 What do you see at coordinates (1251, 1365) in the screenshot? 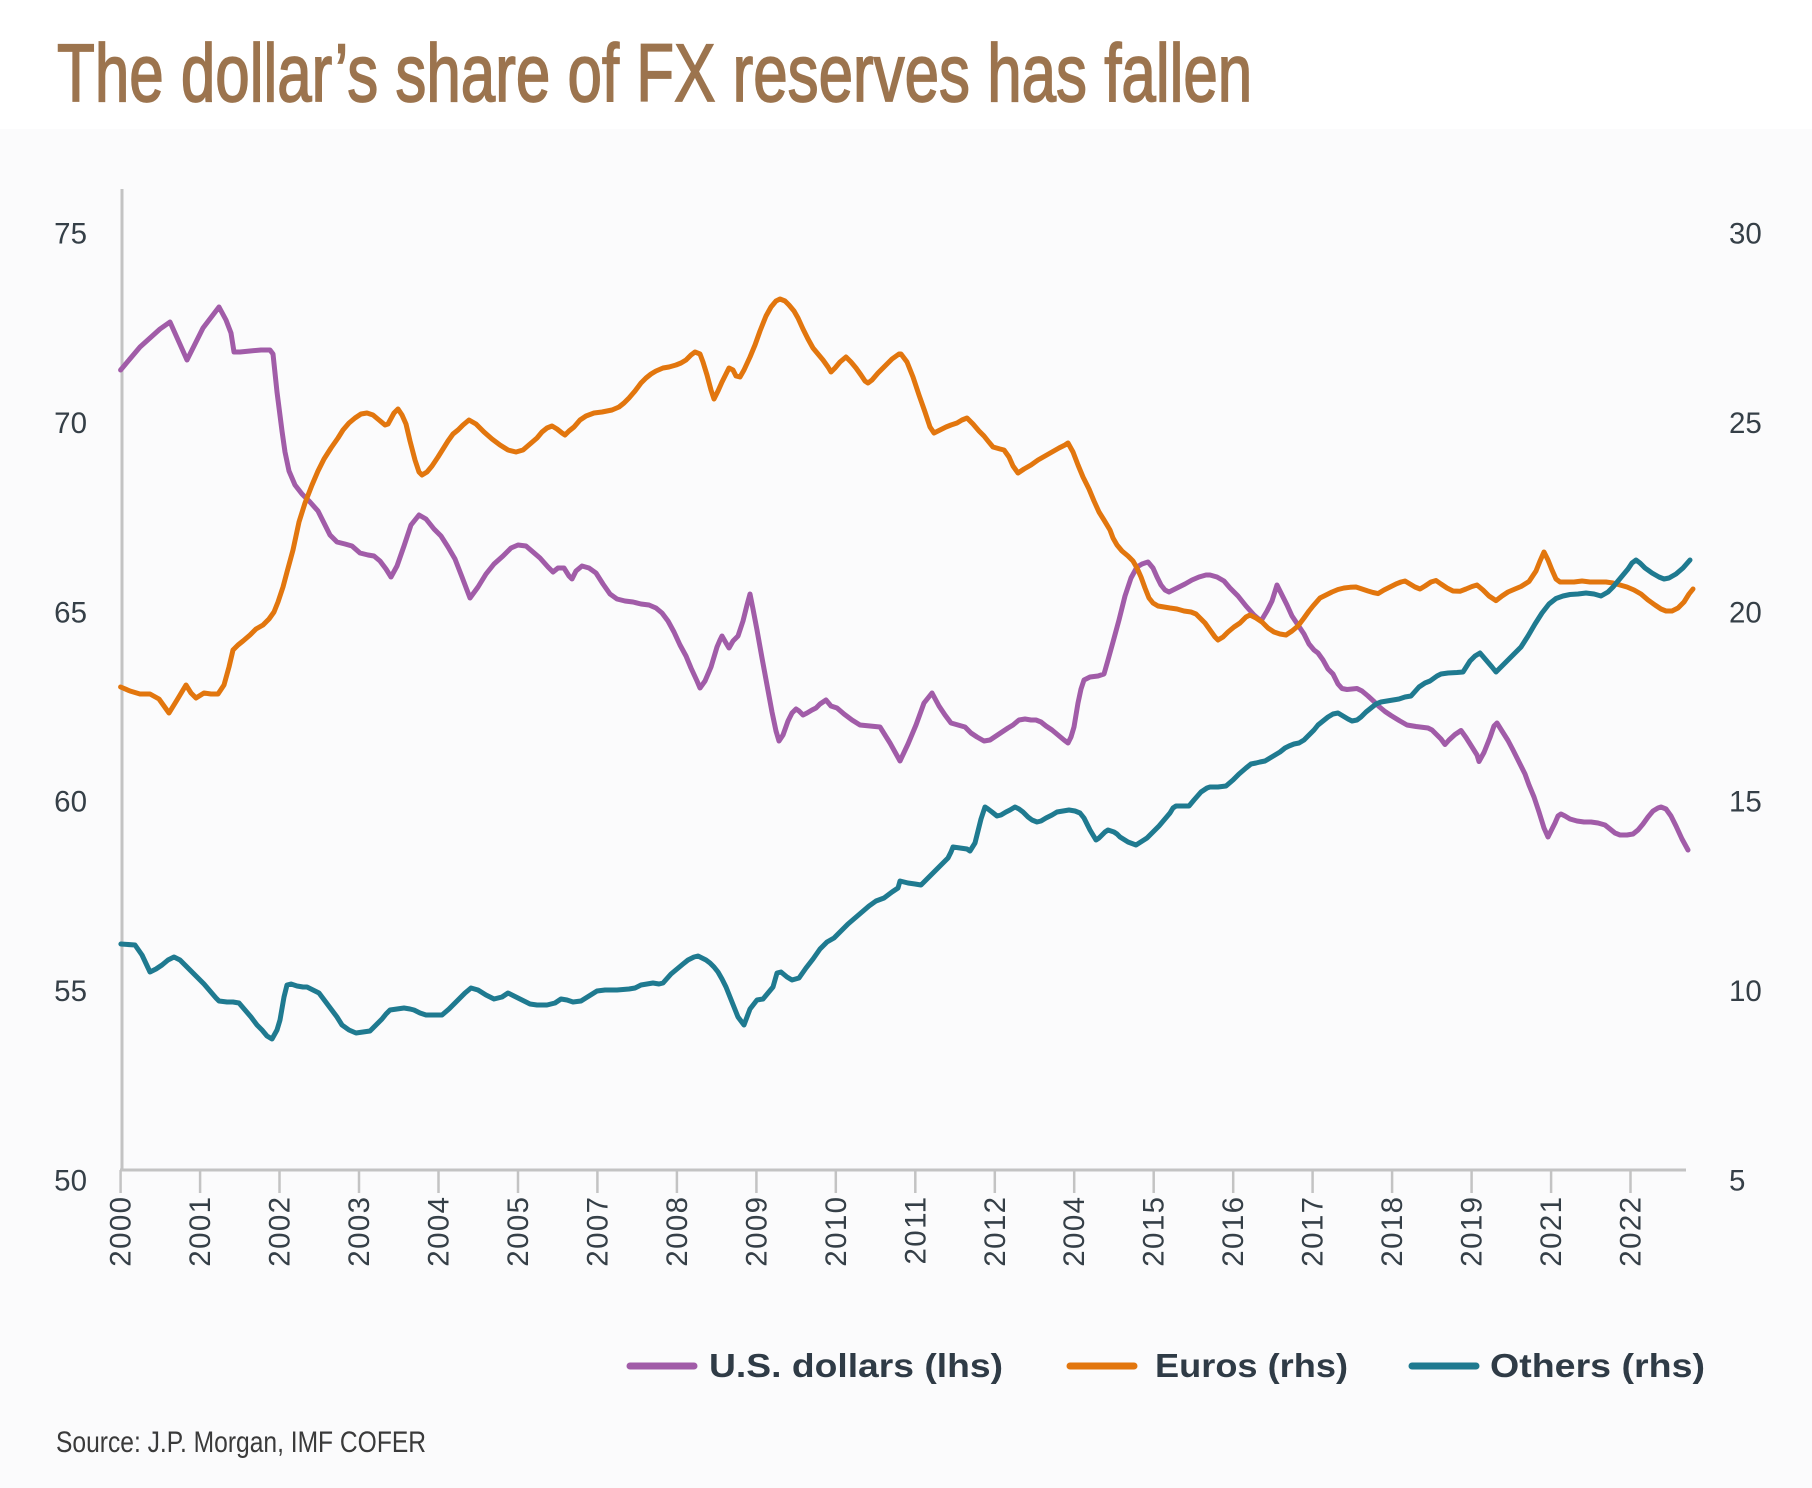
I see `svg-text: Euros (rhs)` at bounding box center [1251, 1365].